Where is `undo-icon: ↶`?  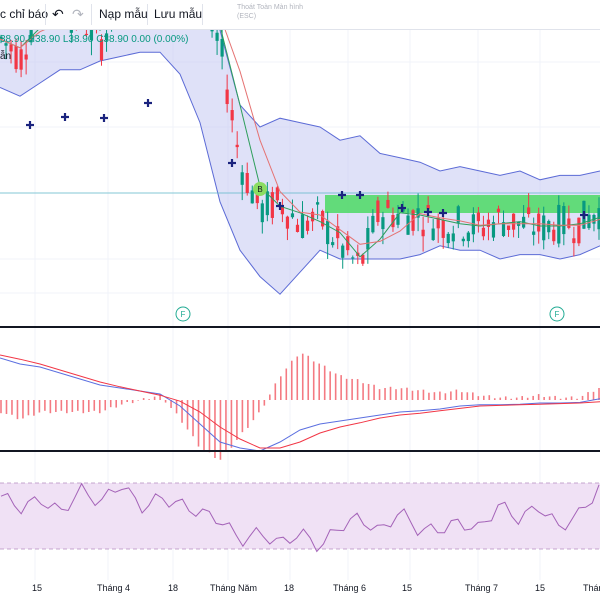 undo-icon: ↶ is located at coordinates (58, 14).